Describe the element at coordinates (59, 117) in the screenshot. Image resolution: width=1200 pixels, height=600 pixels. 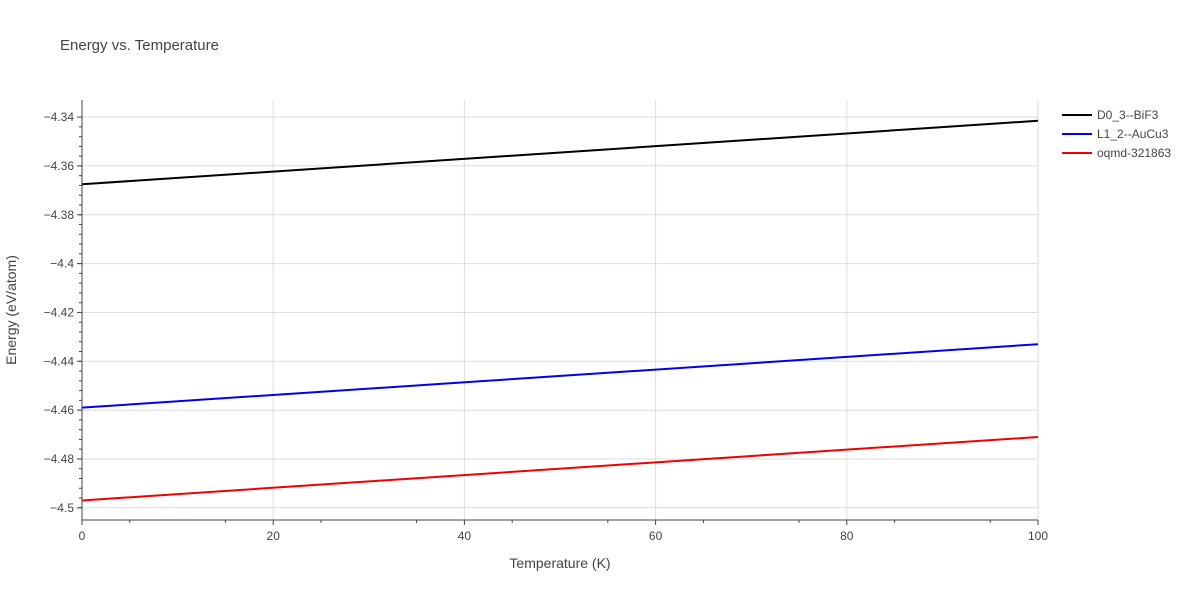
I see `y-tick-label: −4.34` at that location.